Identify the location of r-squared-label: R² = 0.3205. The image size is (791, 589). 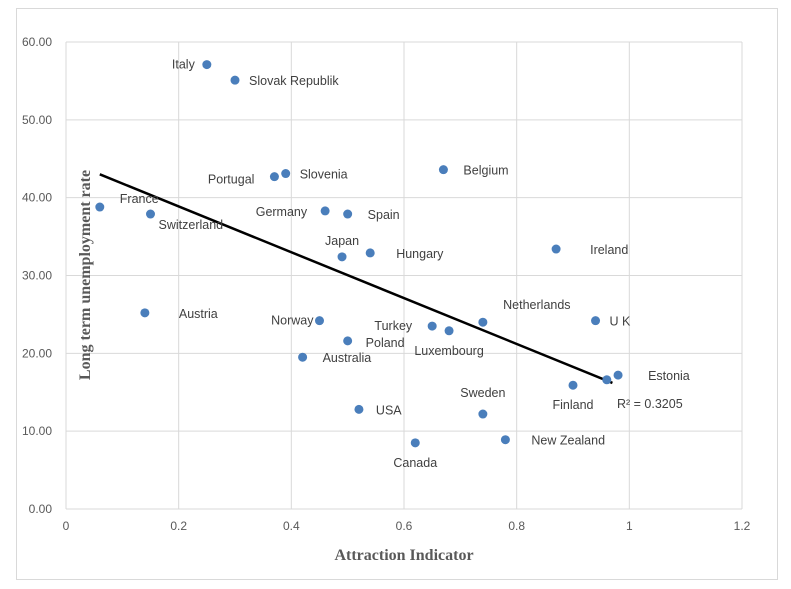
(650, 404).